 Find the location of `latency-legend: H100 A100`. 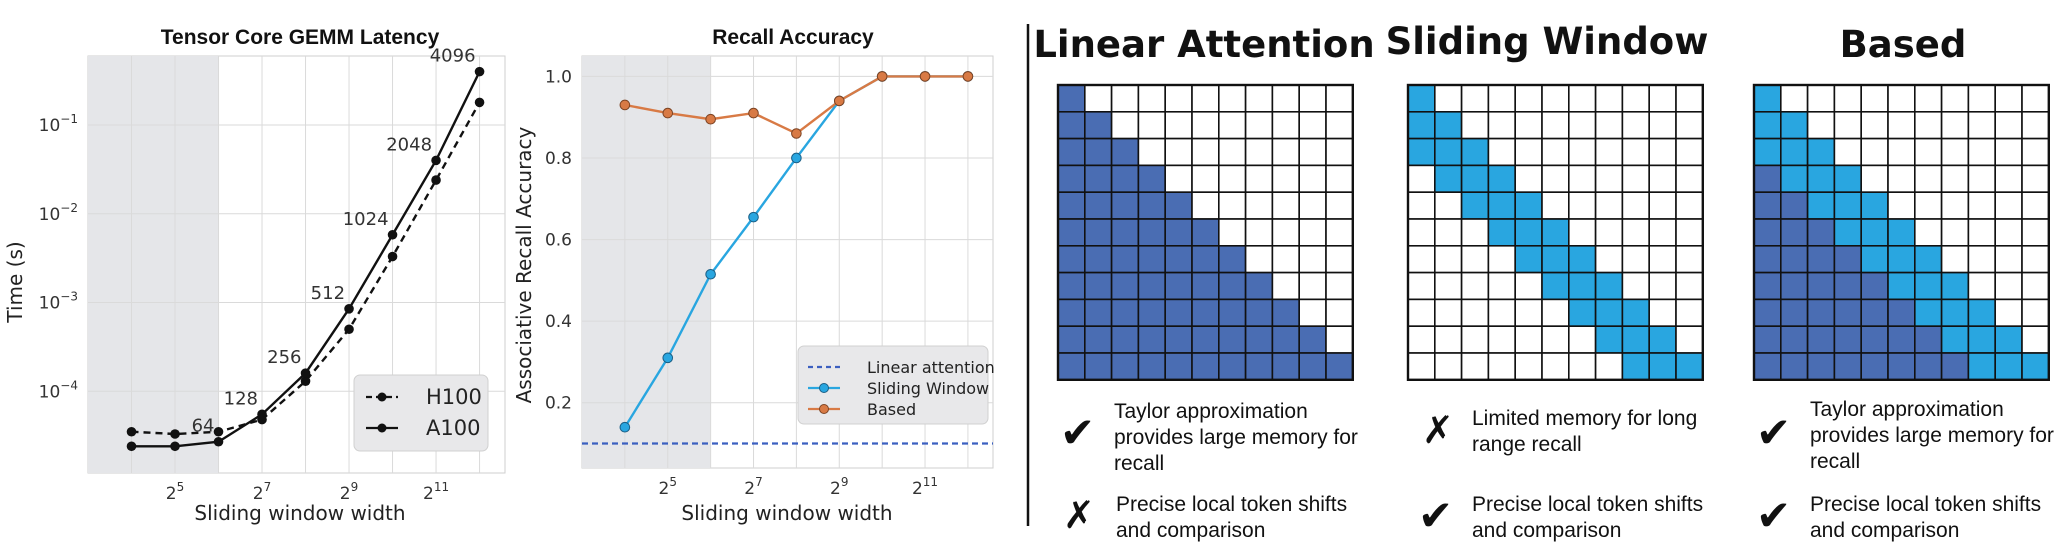

latency-legend: H100 A100 is located at coordinates (421, 413).